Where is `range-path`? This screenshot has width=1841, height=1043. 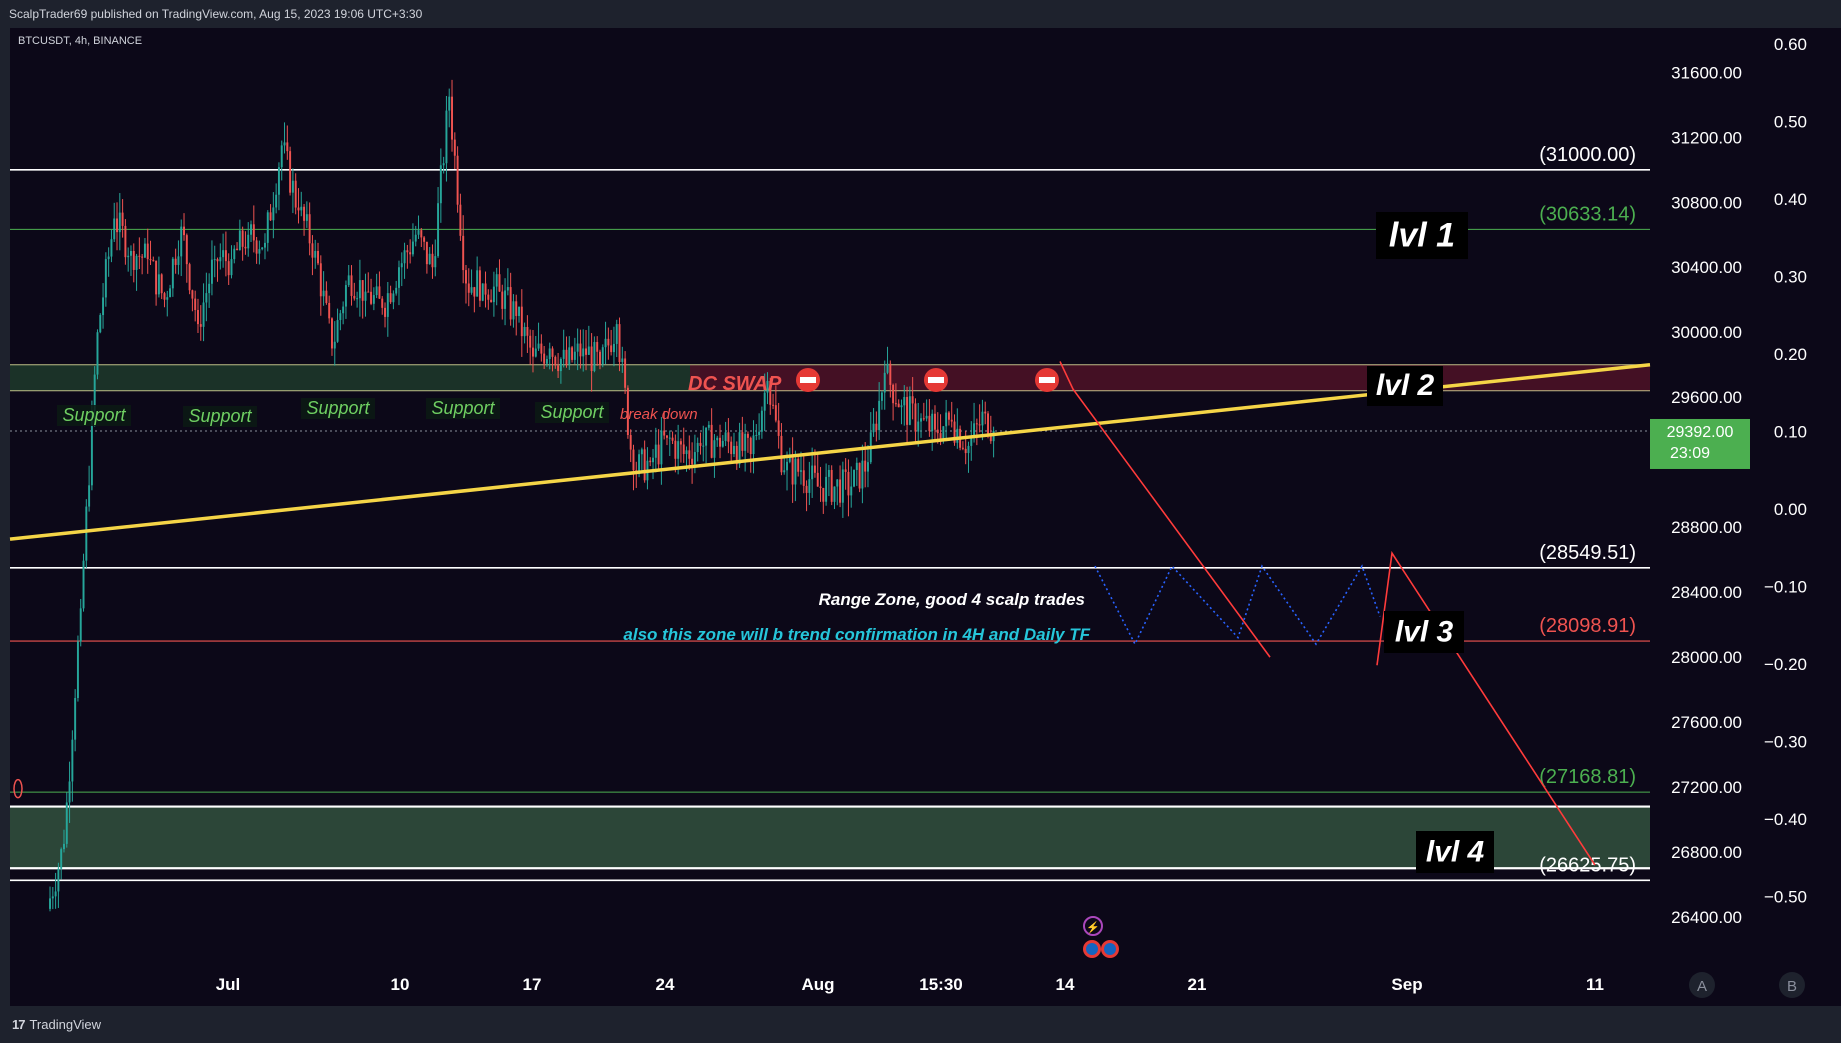 range-path is located at coordinates (1237, 605).